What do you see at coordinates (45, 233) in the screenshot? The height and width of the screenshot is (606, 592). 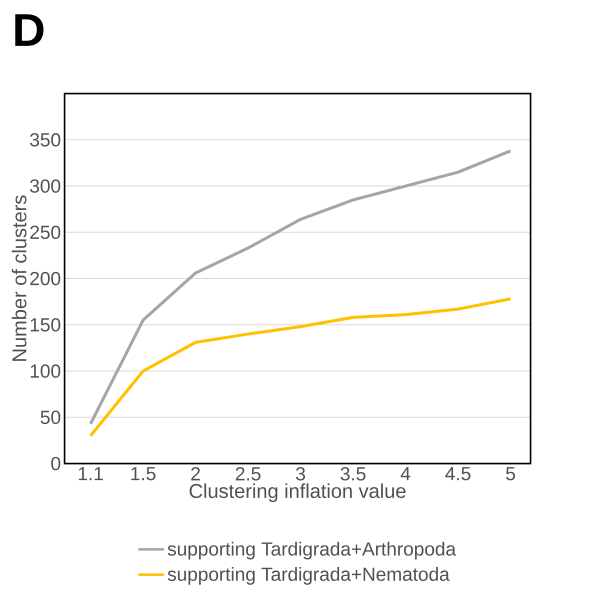 I see `y-tick-label: 250` at bounding box center [45, 233].